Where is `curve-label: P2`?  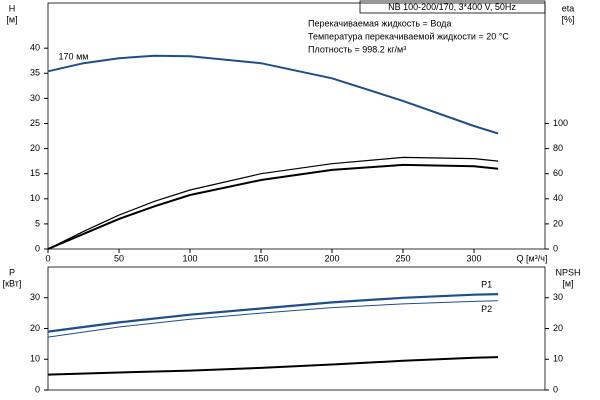
curve-label: P2 is located at coordinates (486, 309).